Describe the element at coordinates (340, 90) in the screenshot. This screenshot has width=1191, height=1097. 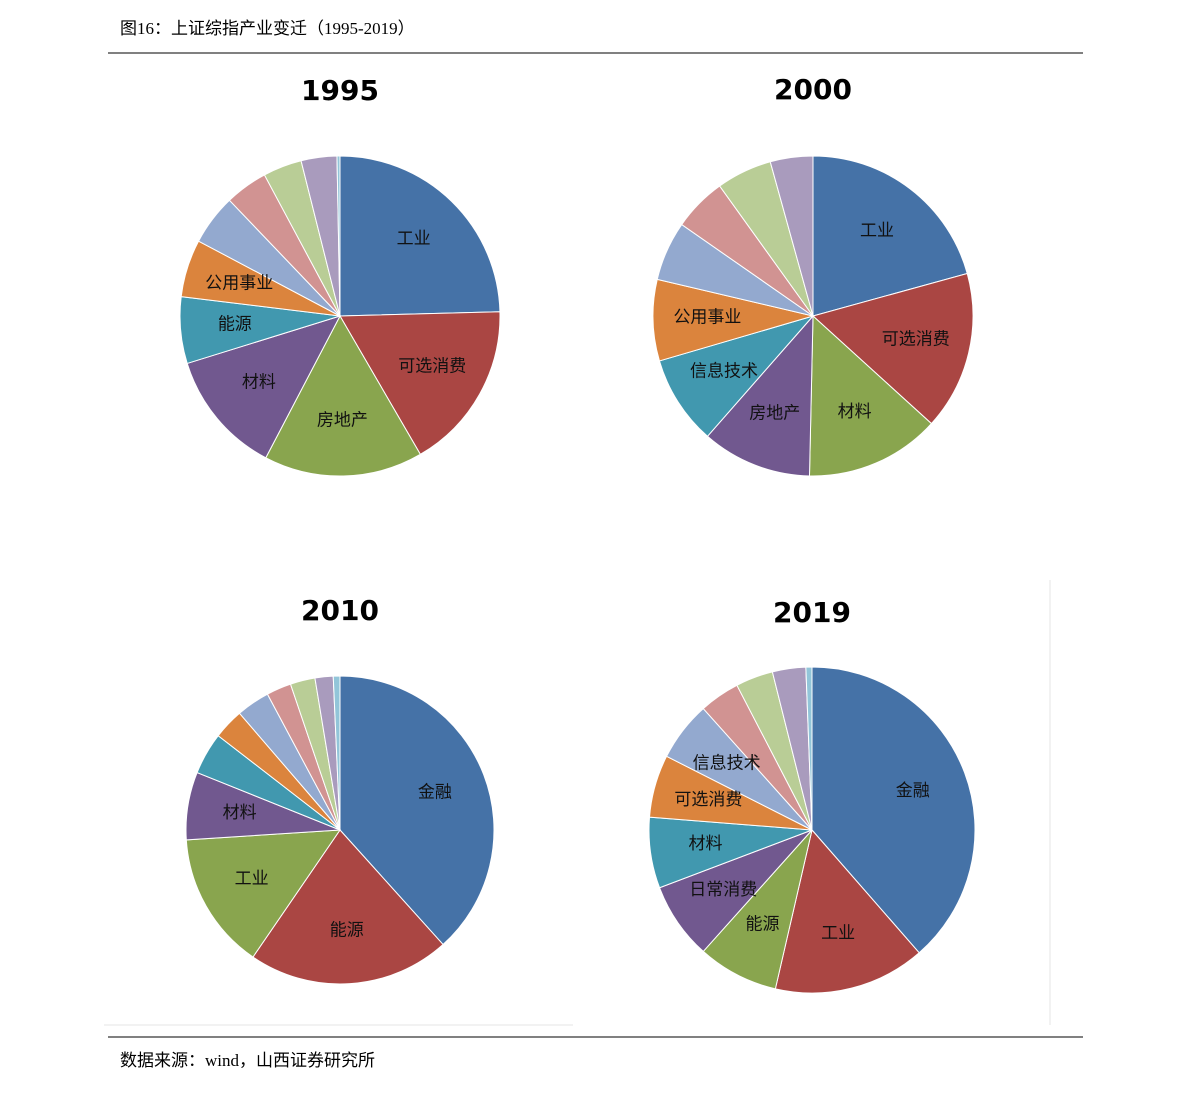
I see `chart-title: 1995` at that location.